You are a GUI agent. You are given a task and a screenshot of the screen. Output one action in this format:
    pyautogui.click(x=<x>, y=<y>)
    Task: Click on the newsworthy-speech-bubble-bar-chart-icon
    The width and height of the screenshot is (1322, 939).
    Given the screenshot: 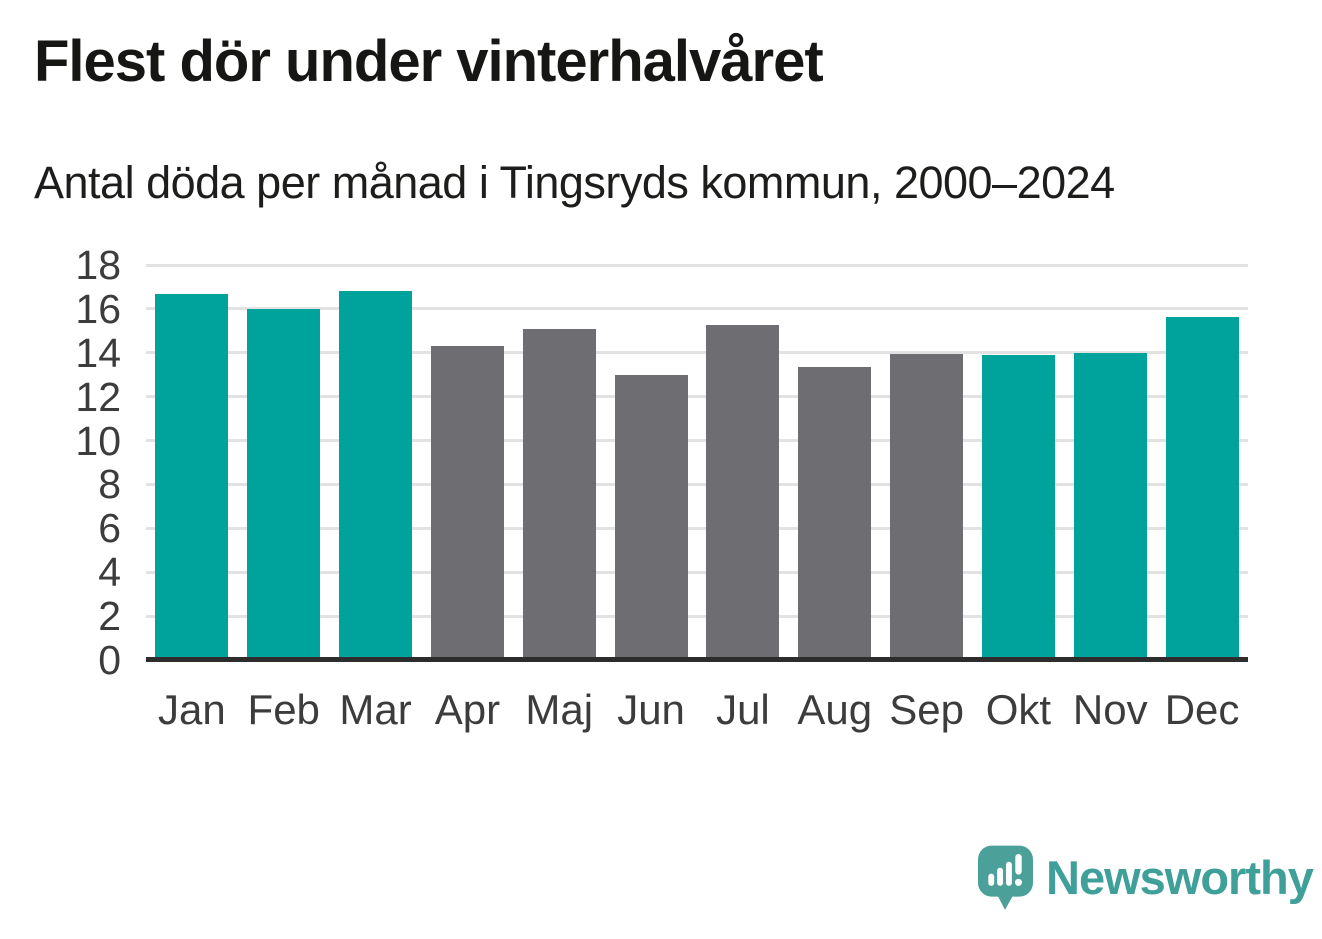 What is the action you would take?
    pyautogui.click(x=1005, y=877)
    